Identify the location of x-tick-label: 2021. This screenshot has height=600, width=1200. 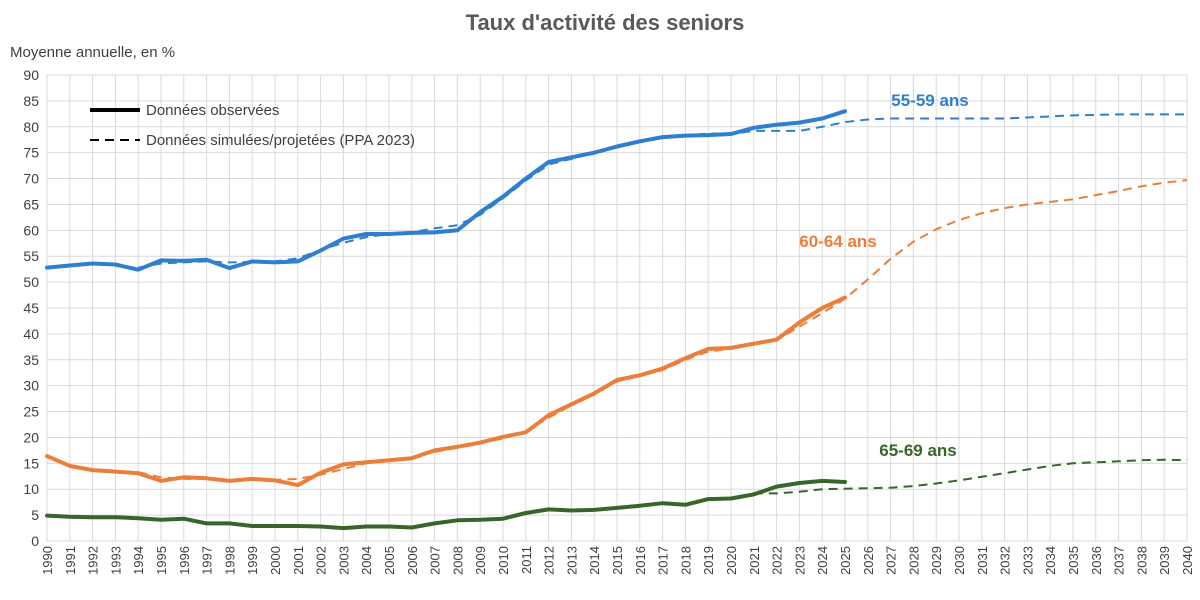
(754, 560).